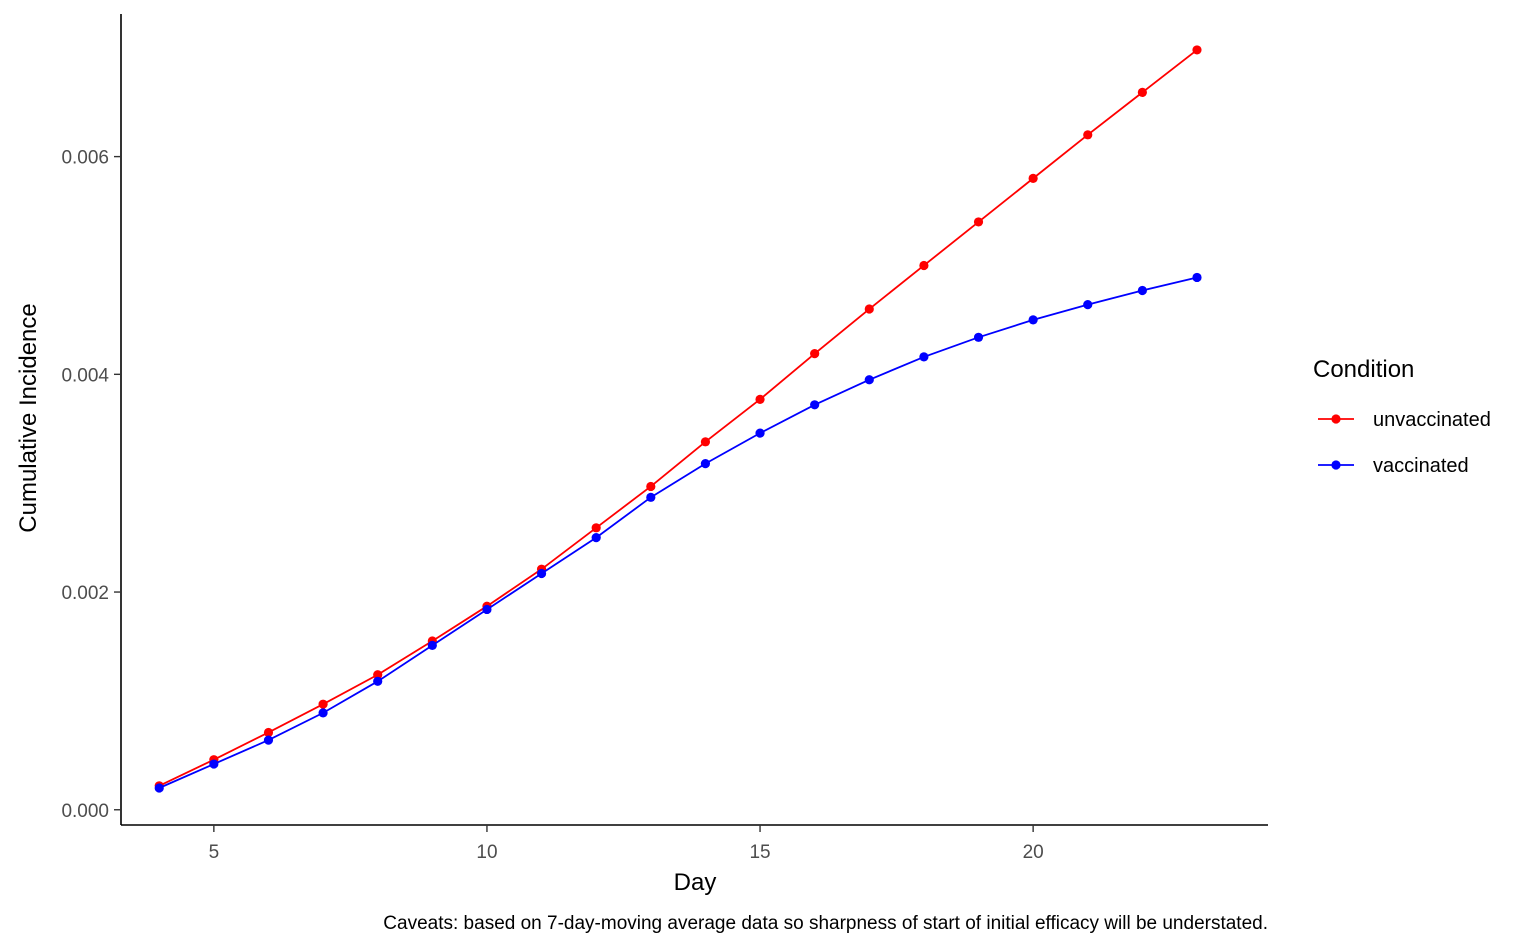 This screenshot has width=1536, height=949. Describe the element at coordinates (486, 852) in the screenshot. I see `x-tick-label: 10` at that location.